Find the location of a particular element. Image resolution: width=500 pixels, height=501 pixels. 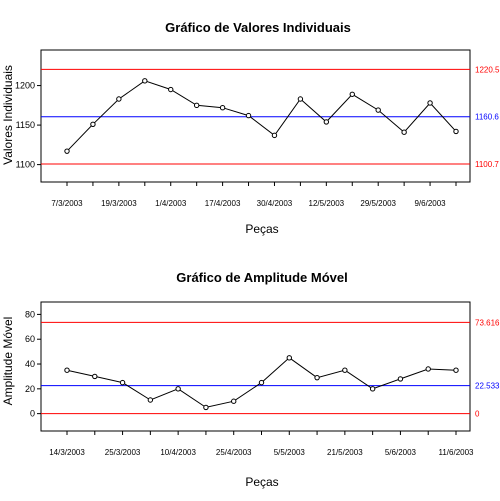

x-tick-label: 29/5/2003 is located at coordinates (378, 203).